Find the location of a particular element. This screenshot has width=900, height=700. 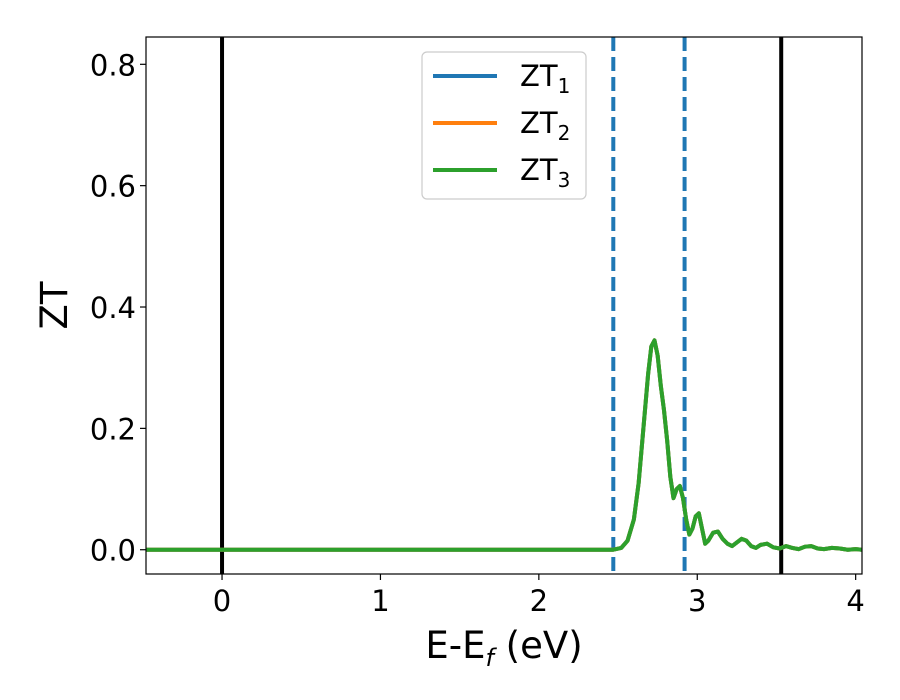

legend-label-2: ZT2 is located at coordinates (545, 125).